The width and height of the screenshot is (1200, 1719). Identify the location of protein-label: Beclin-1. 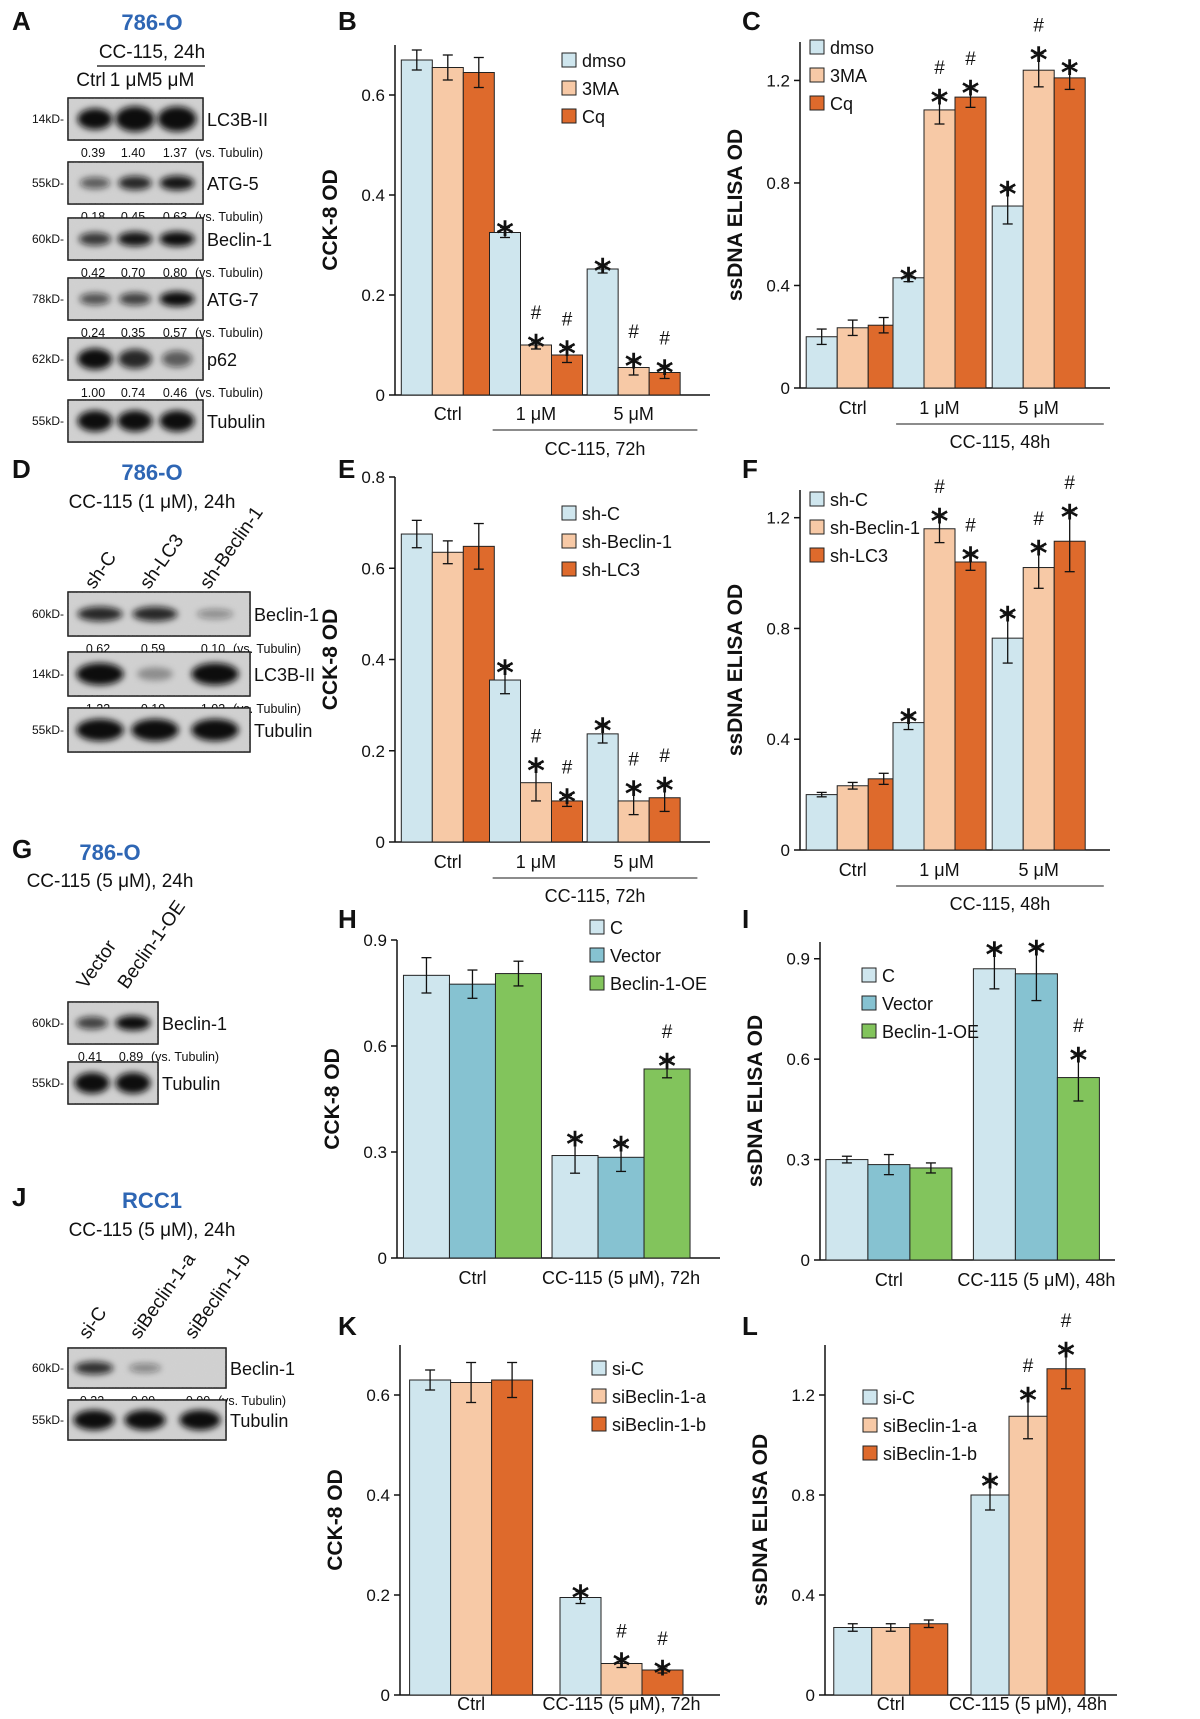
(286, 615).